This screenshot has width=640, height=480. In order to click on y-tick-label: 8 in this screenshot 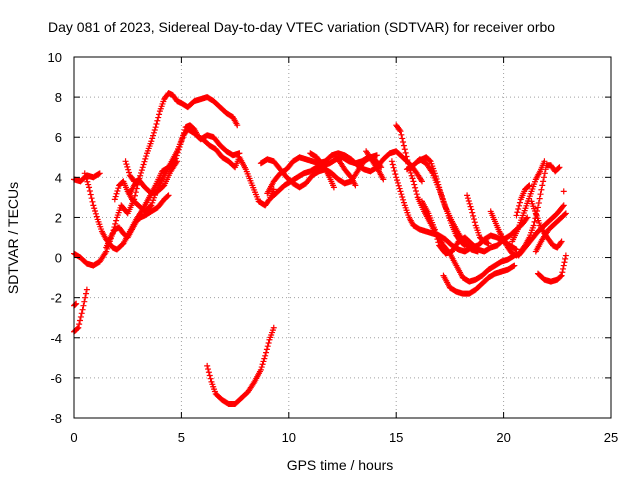, I will do `click(58, 97)`.